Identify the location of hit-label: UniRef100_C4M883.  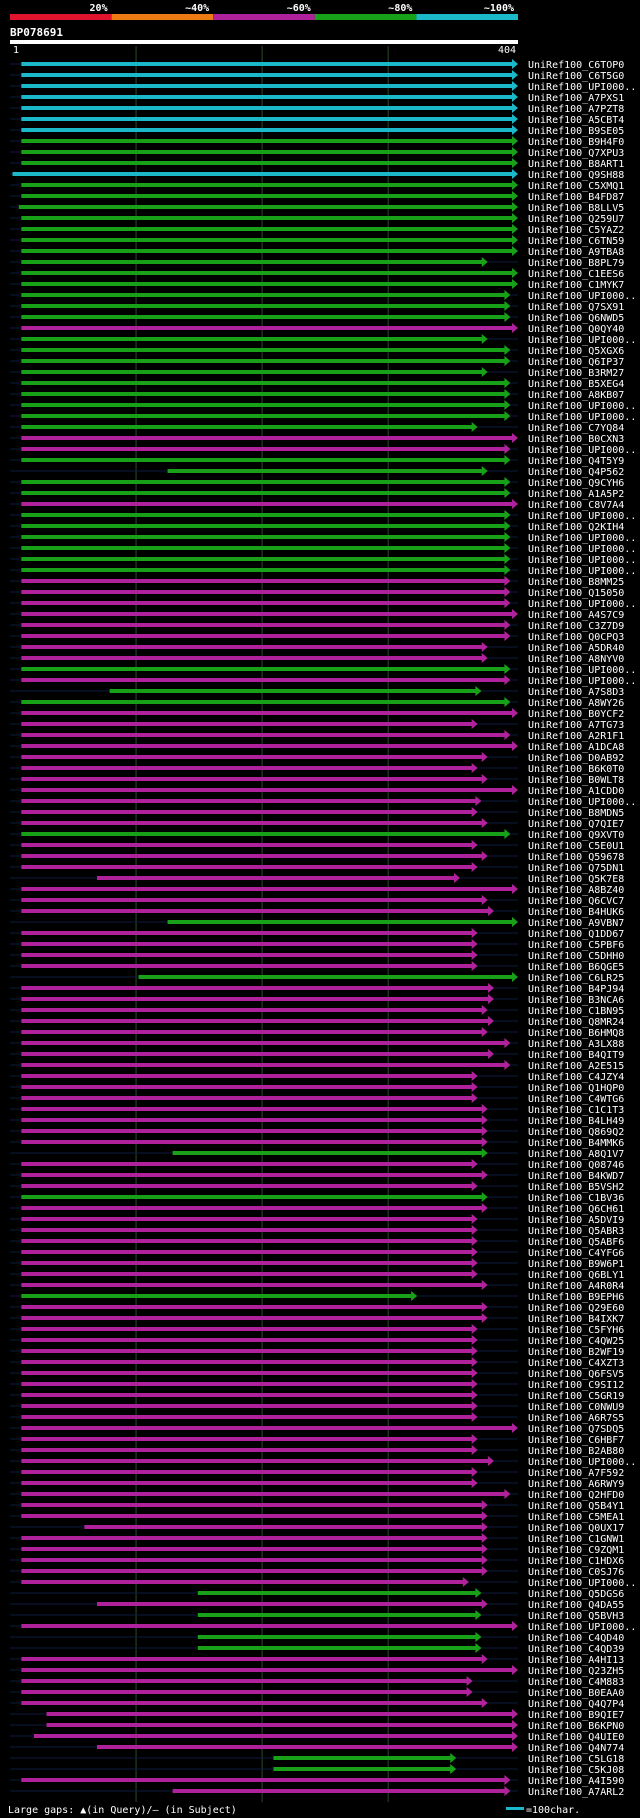
(576, 1682).